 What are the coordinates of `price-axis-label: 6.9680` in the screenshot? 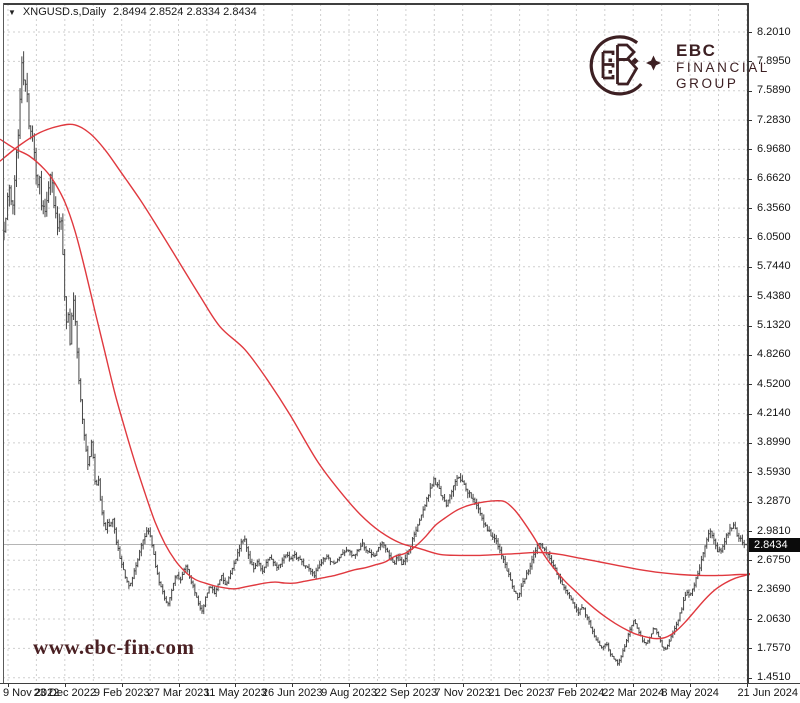 It's located at (774, 148).